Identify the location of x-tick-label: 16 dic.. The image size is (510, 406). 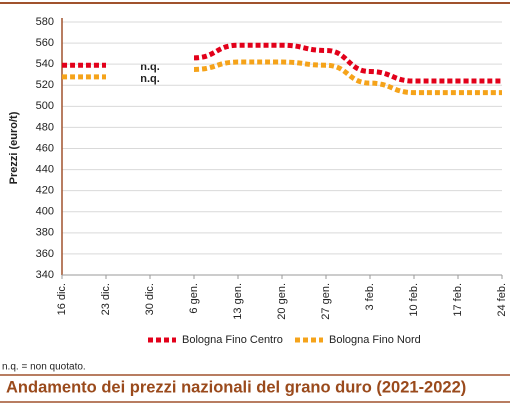
(62, 299).